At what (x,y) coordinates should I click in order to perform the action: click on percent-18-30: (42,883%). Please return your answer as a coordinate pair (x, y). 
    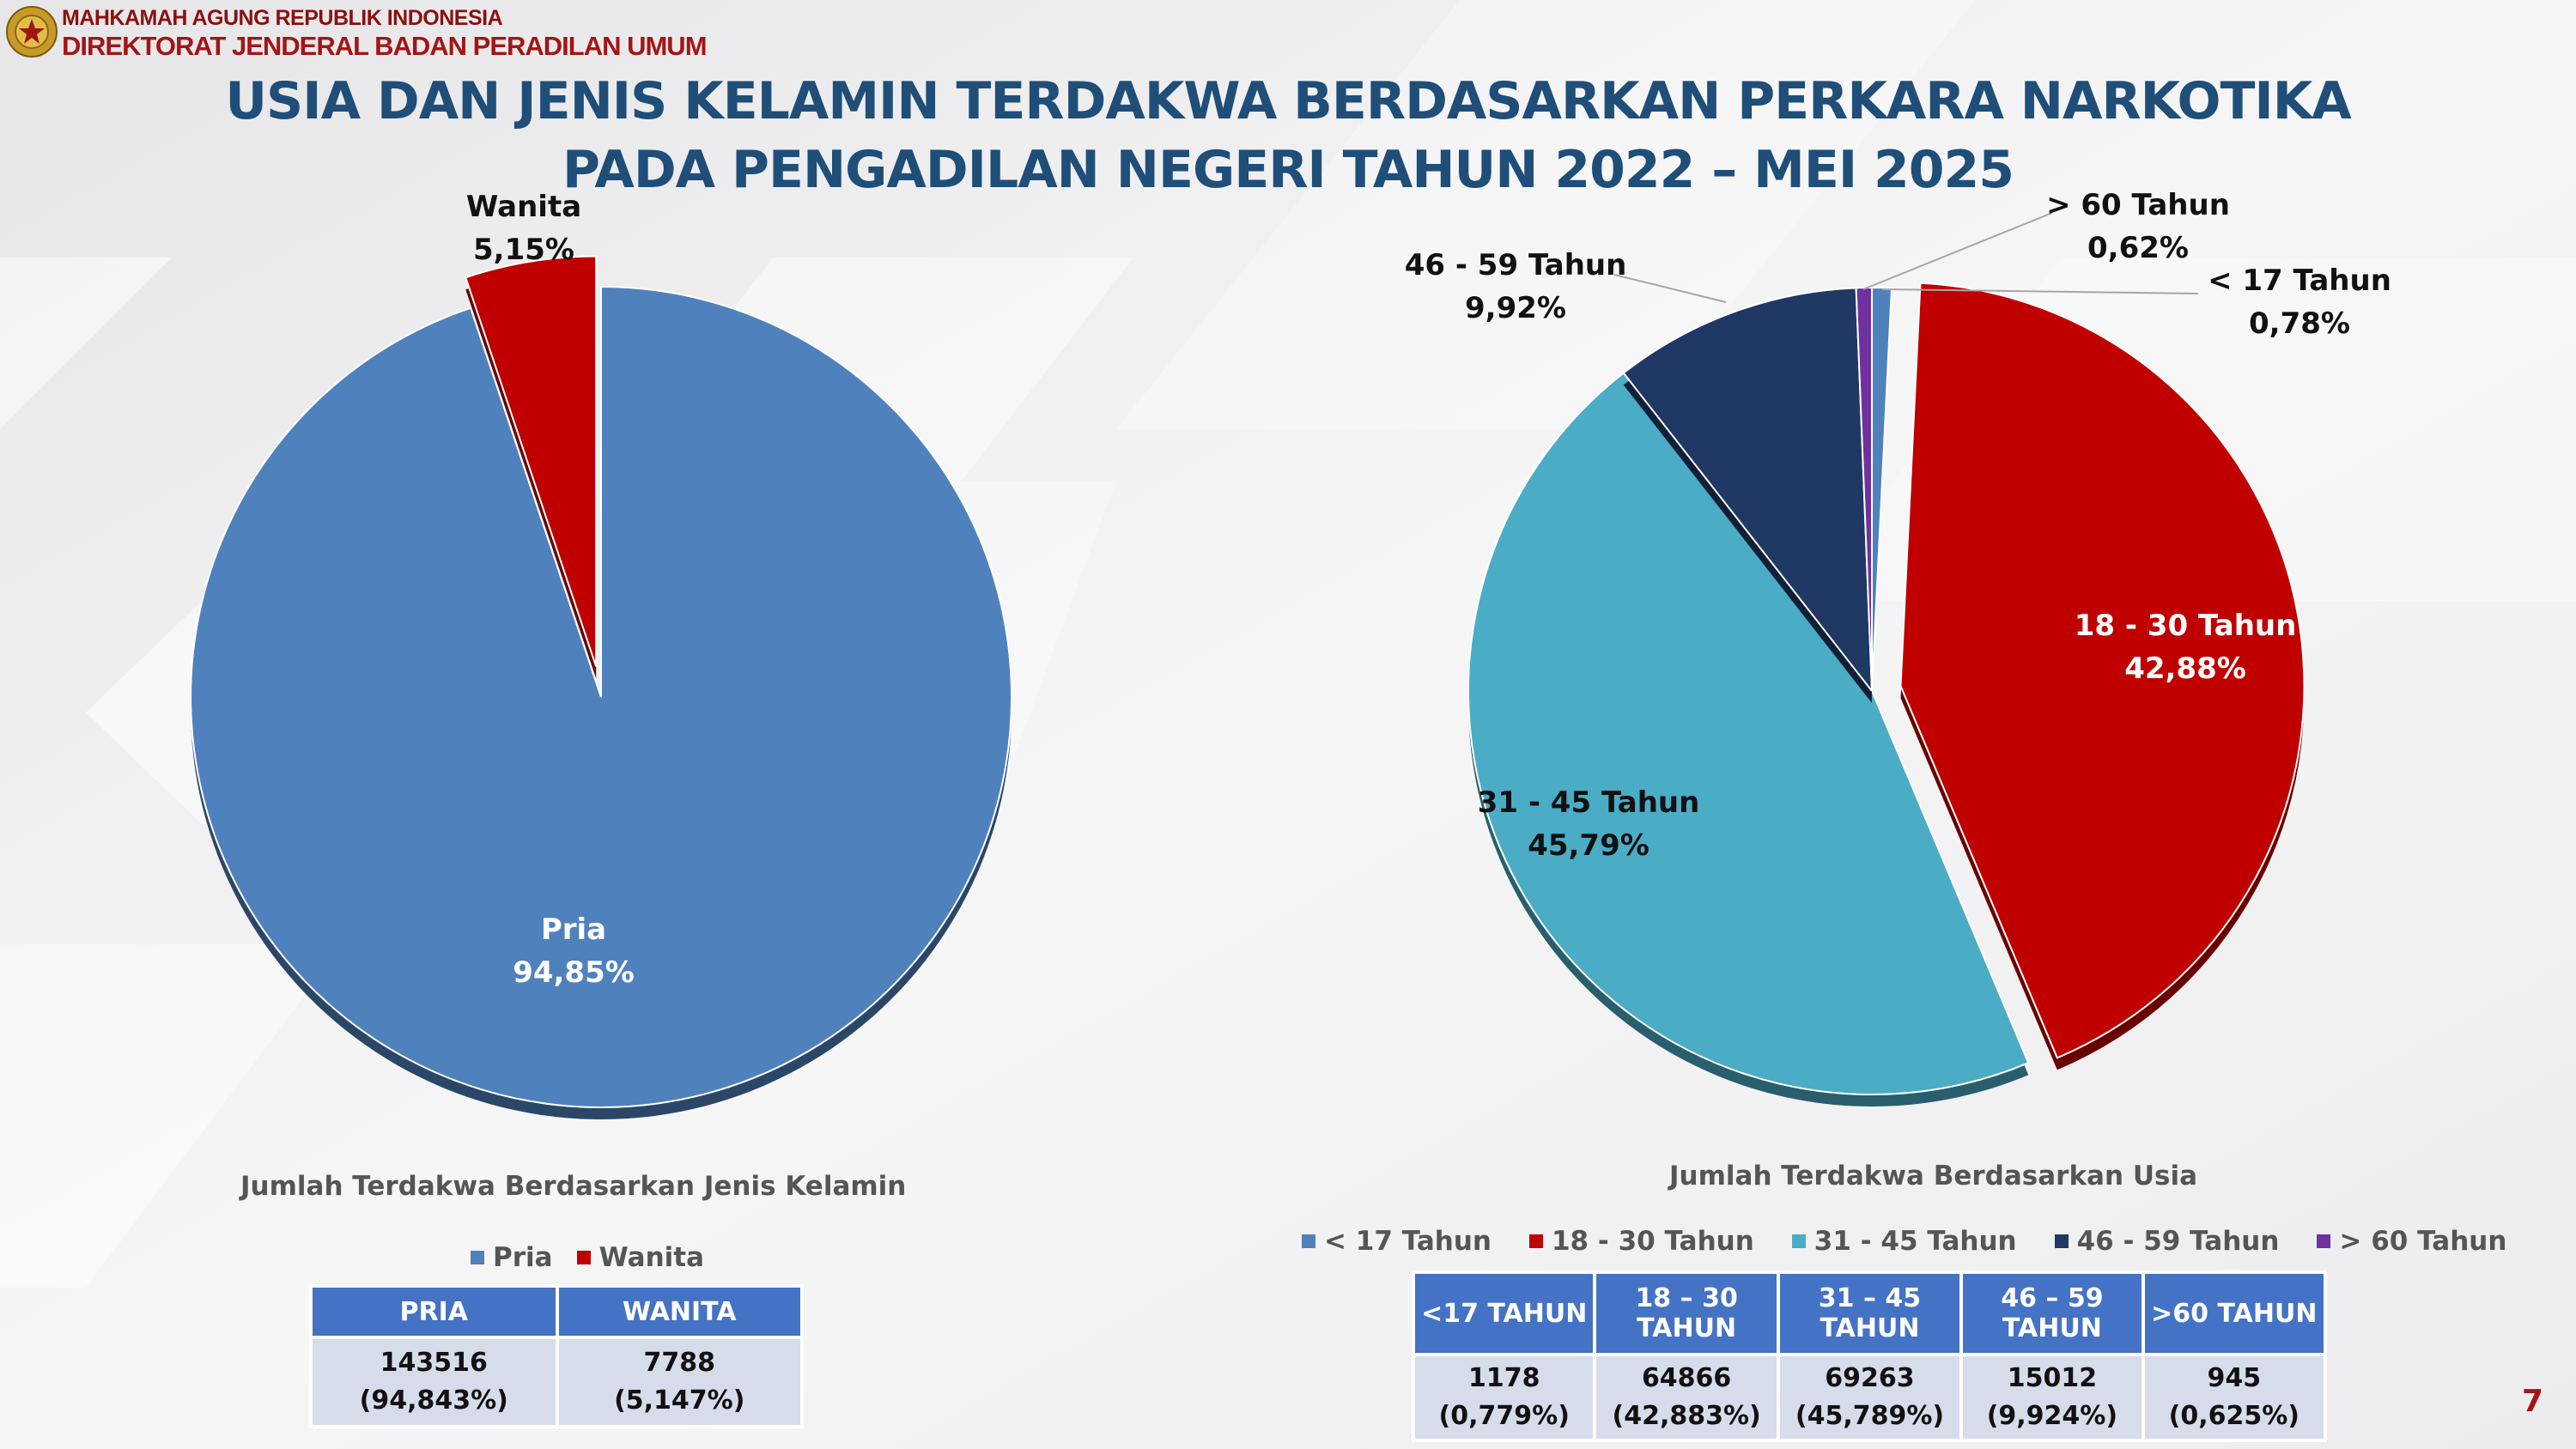
    Looking at the image, I should click on (1686, 1416).